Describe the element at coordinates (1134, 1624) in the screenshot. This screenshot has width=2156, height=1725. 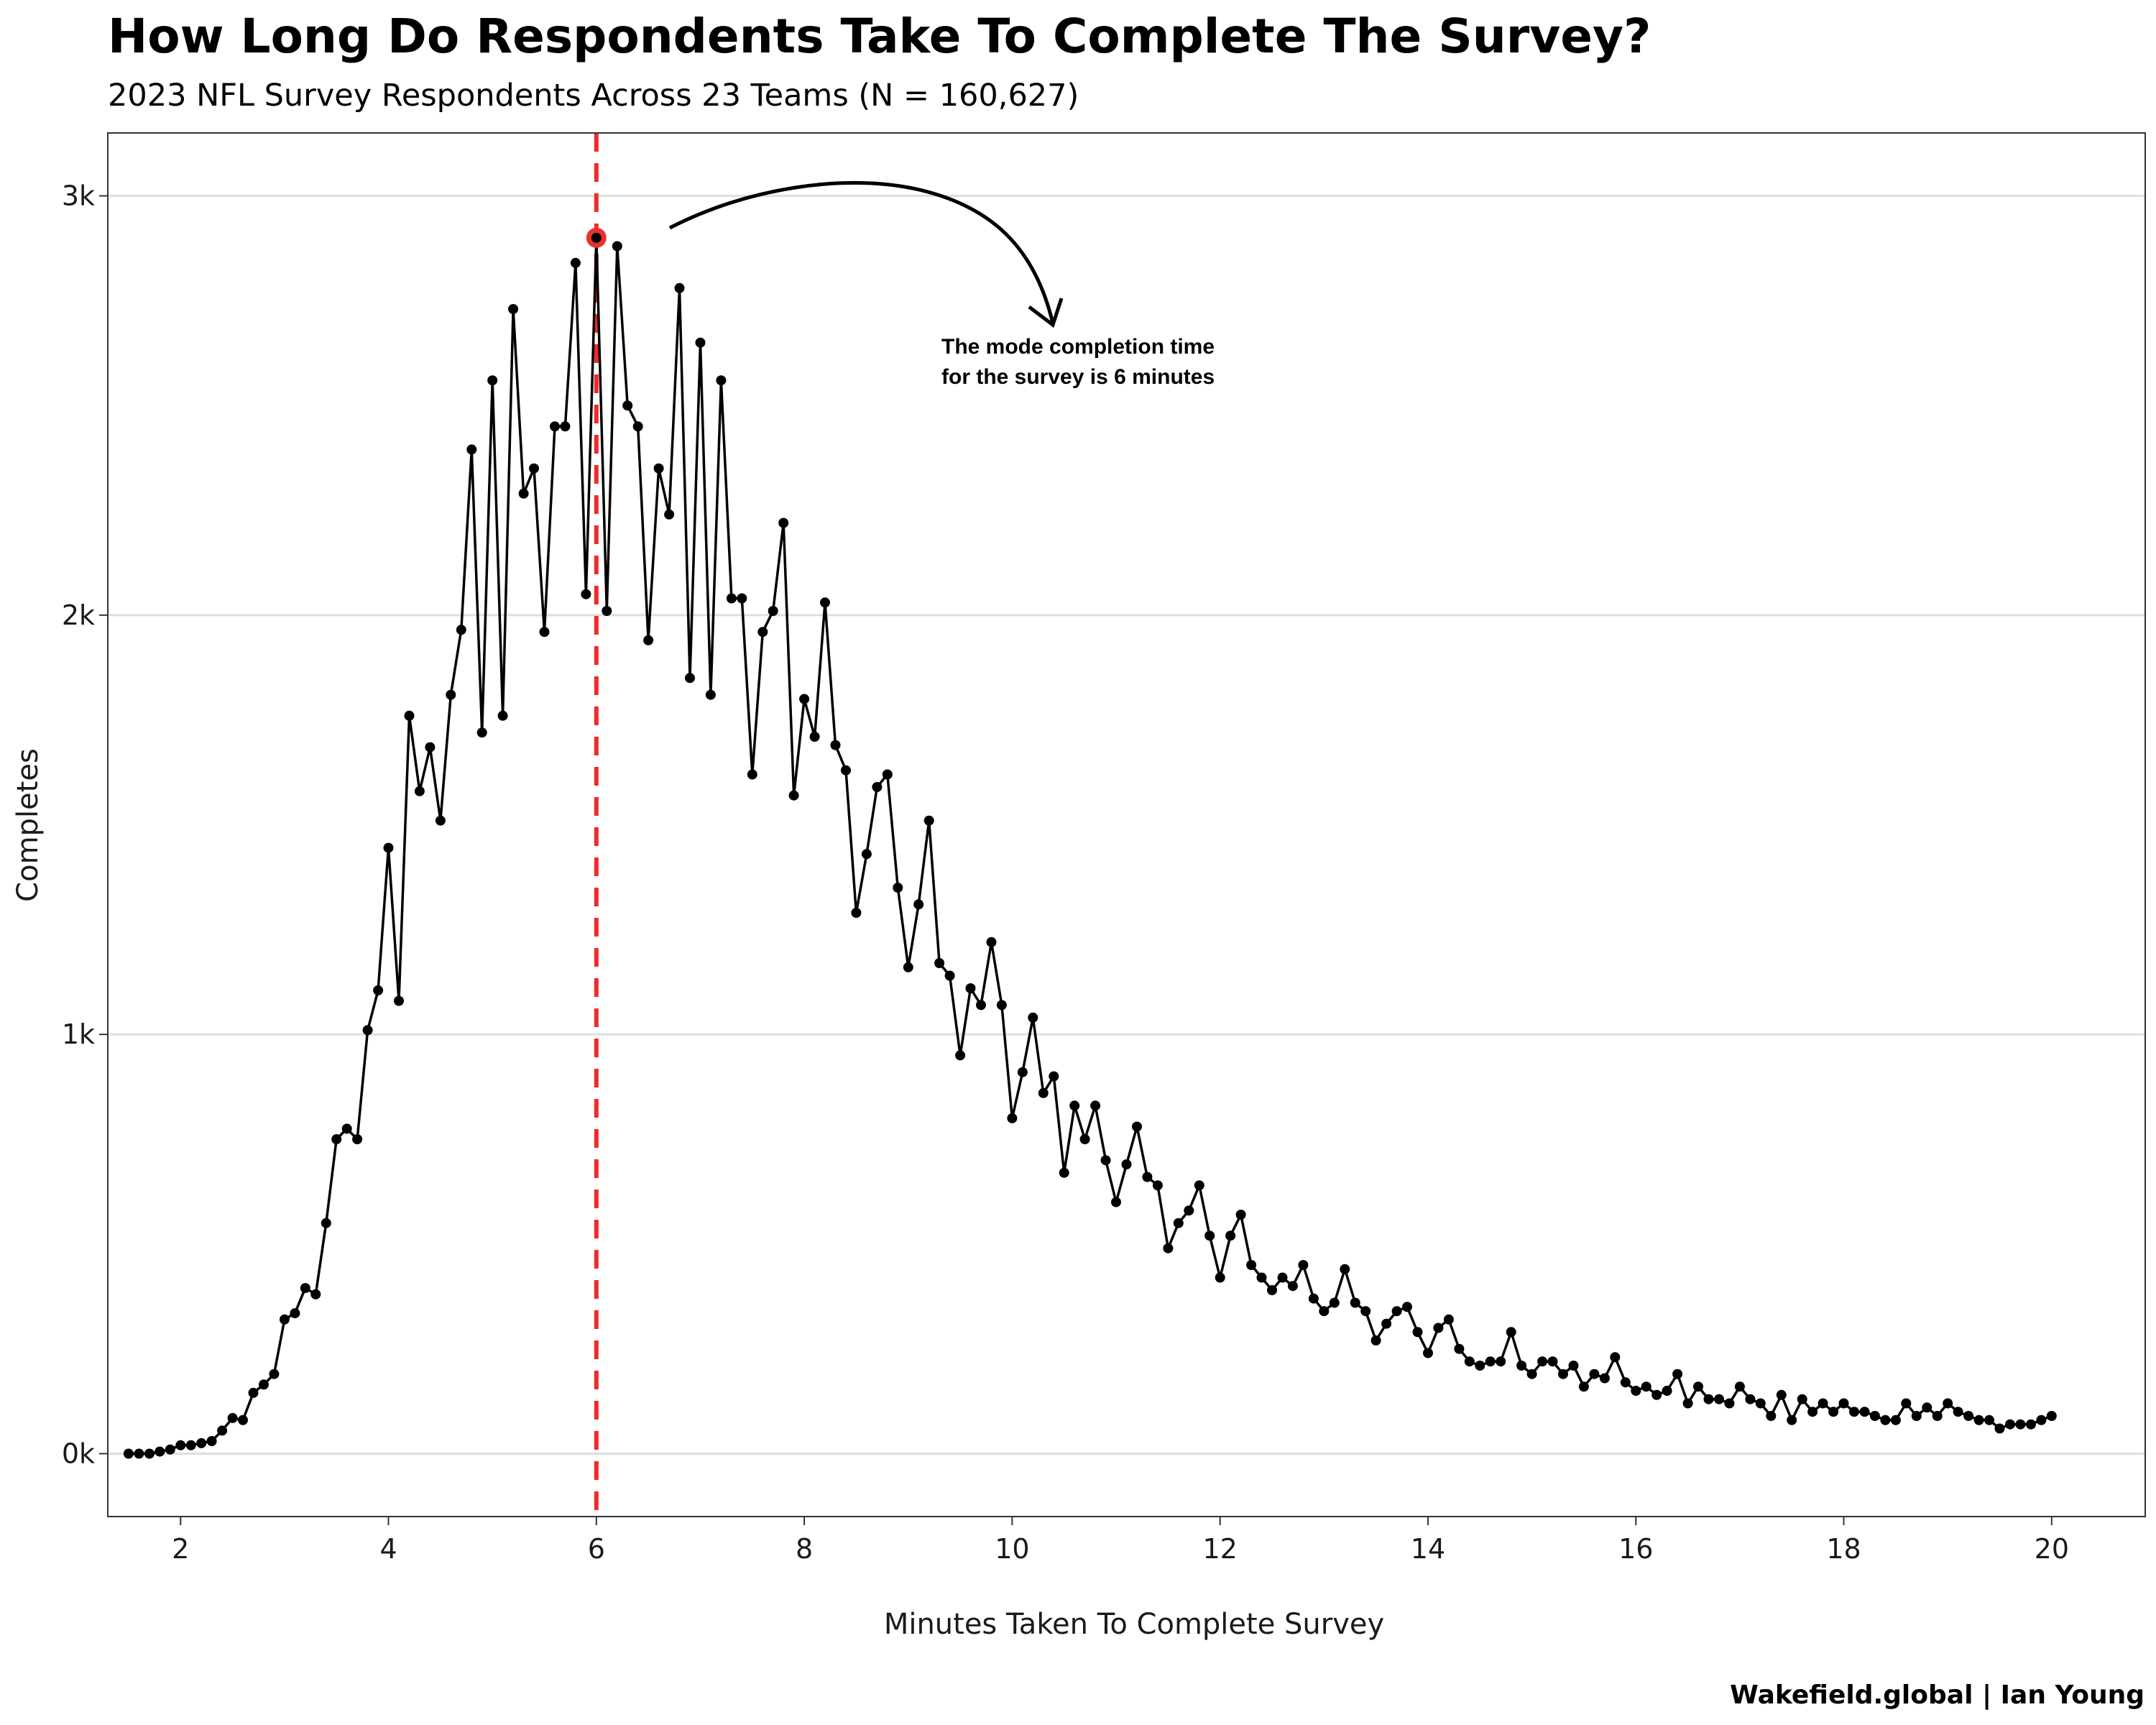
I see `x-axis-title: Minutes Taken To Complete Survey` at that location.